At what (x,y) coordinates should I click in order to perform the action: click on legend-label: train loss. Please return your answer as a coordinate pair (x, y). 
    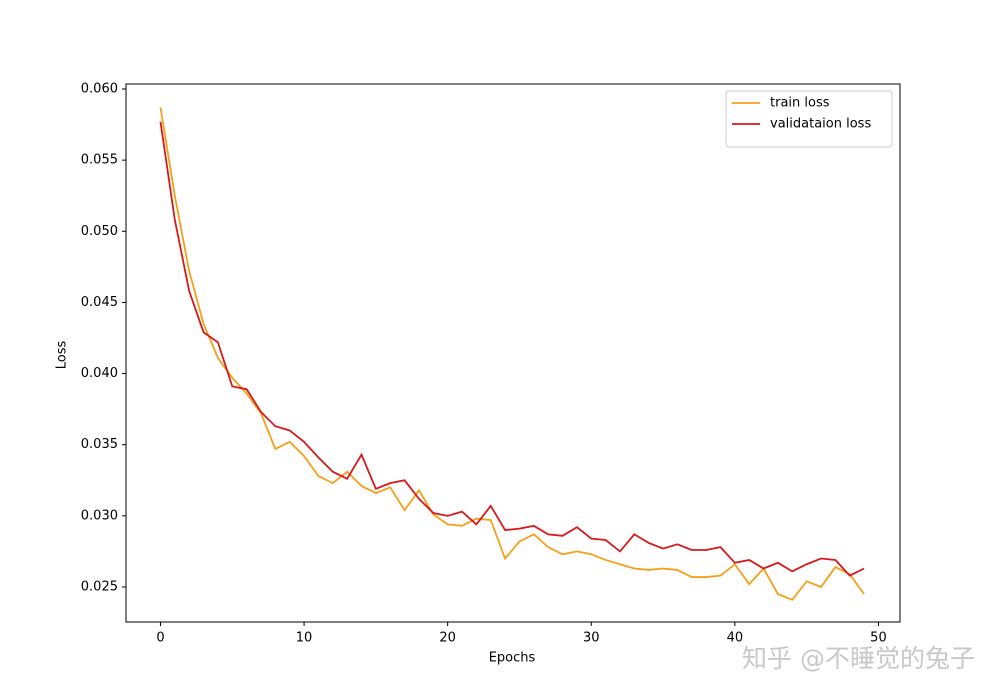
    Looking at the image, I should click on (800, 103).